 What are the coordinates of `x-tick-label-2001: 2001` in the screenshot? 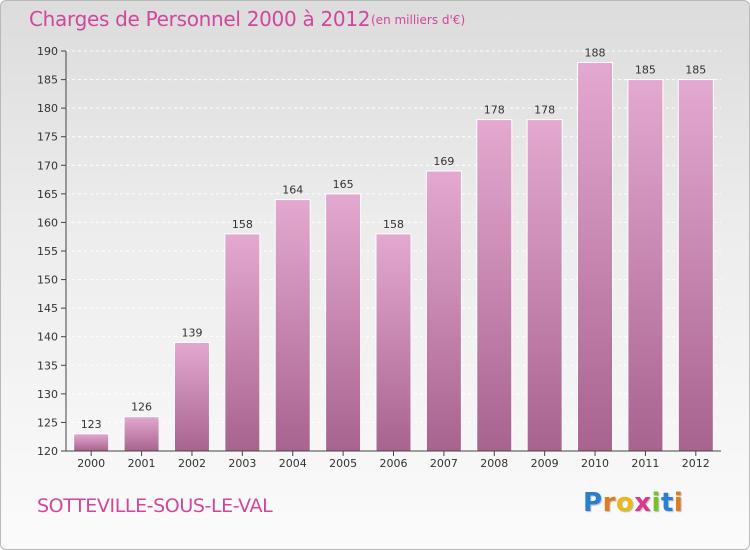 It's located at (142, 463).